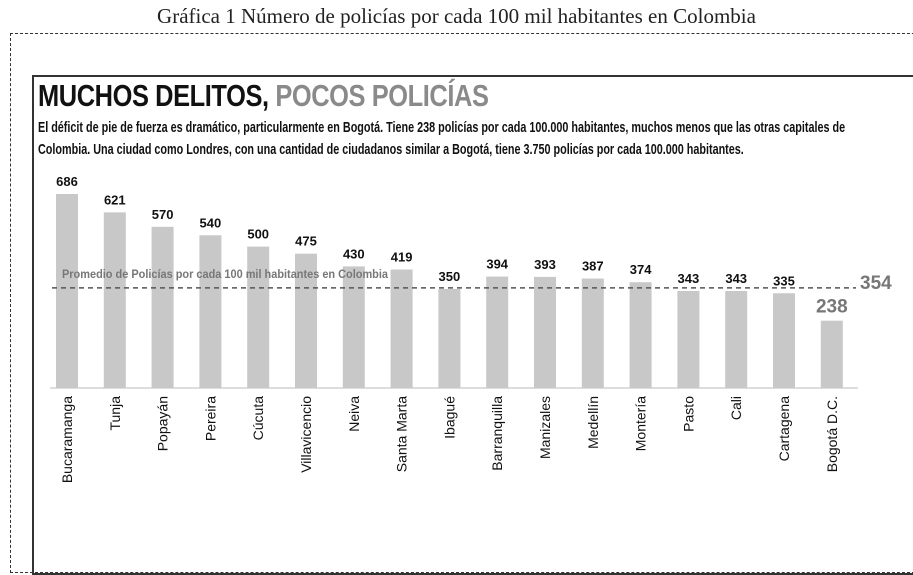  Describe the element at coordinates (593, 422) in the screenshot. I see `x-tick-label: Medellín` at that location.